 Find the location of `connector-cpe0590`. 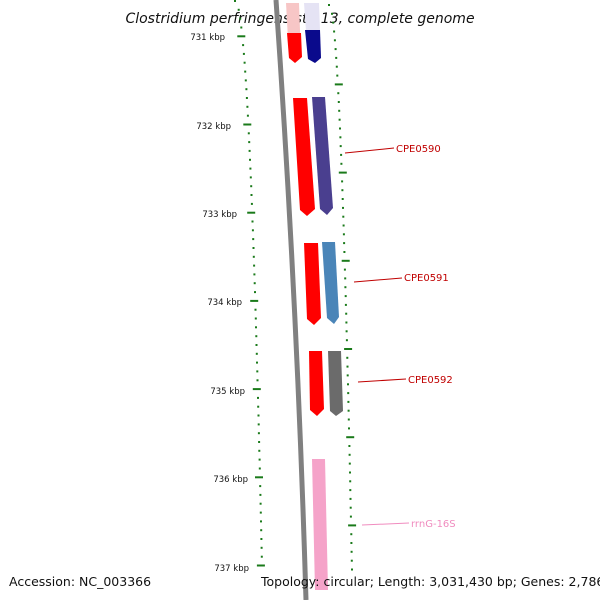

connector-cpe0590 is located at coordinates (369, 150).